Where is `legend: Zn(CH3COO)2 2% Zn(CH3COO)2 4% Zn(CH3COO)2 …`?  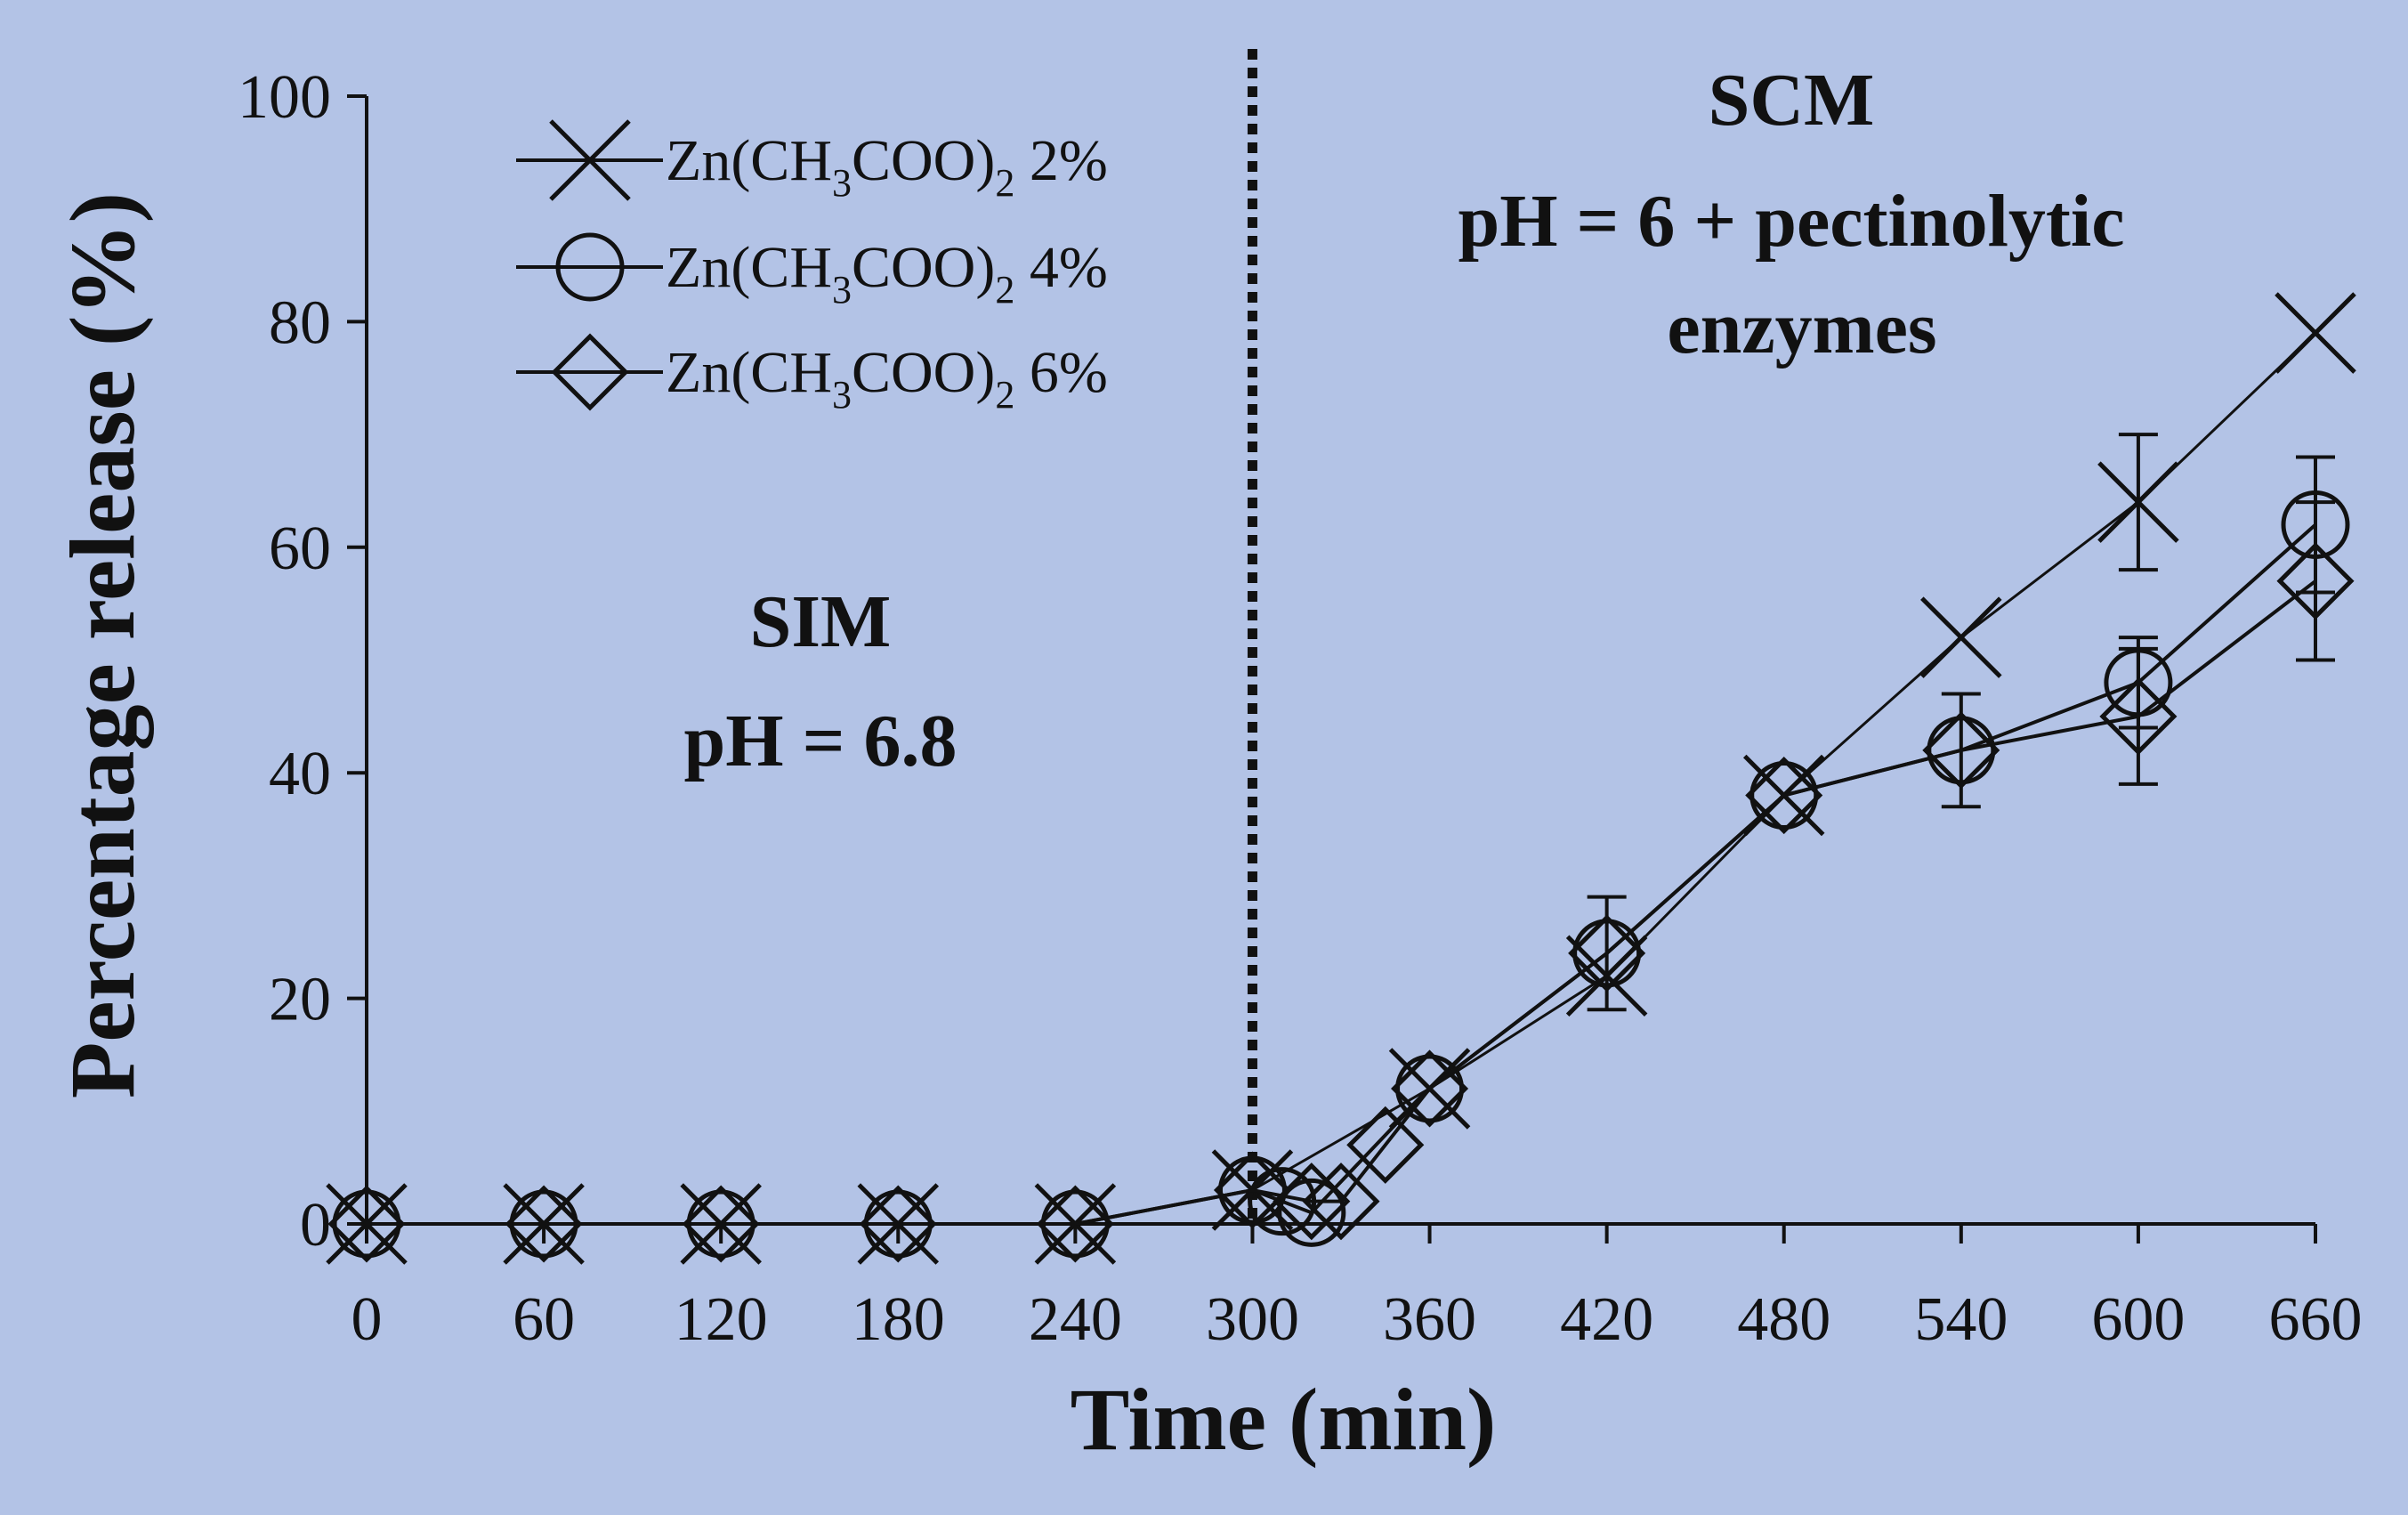 legend: Zn(CH3COO)2 2% Zn(CH3COO)2 4% Zn(CH3COO)2 … is located at coordinates (812, 268).